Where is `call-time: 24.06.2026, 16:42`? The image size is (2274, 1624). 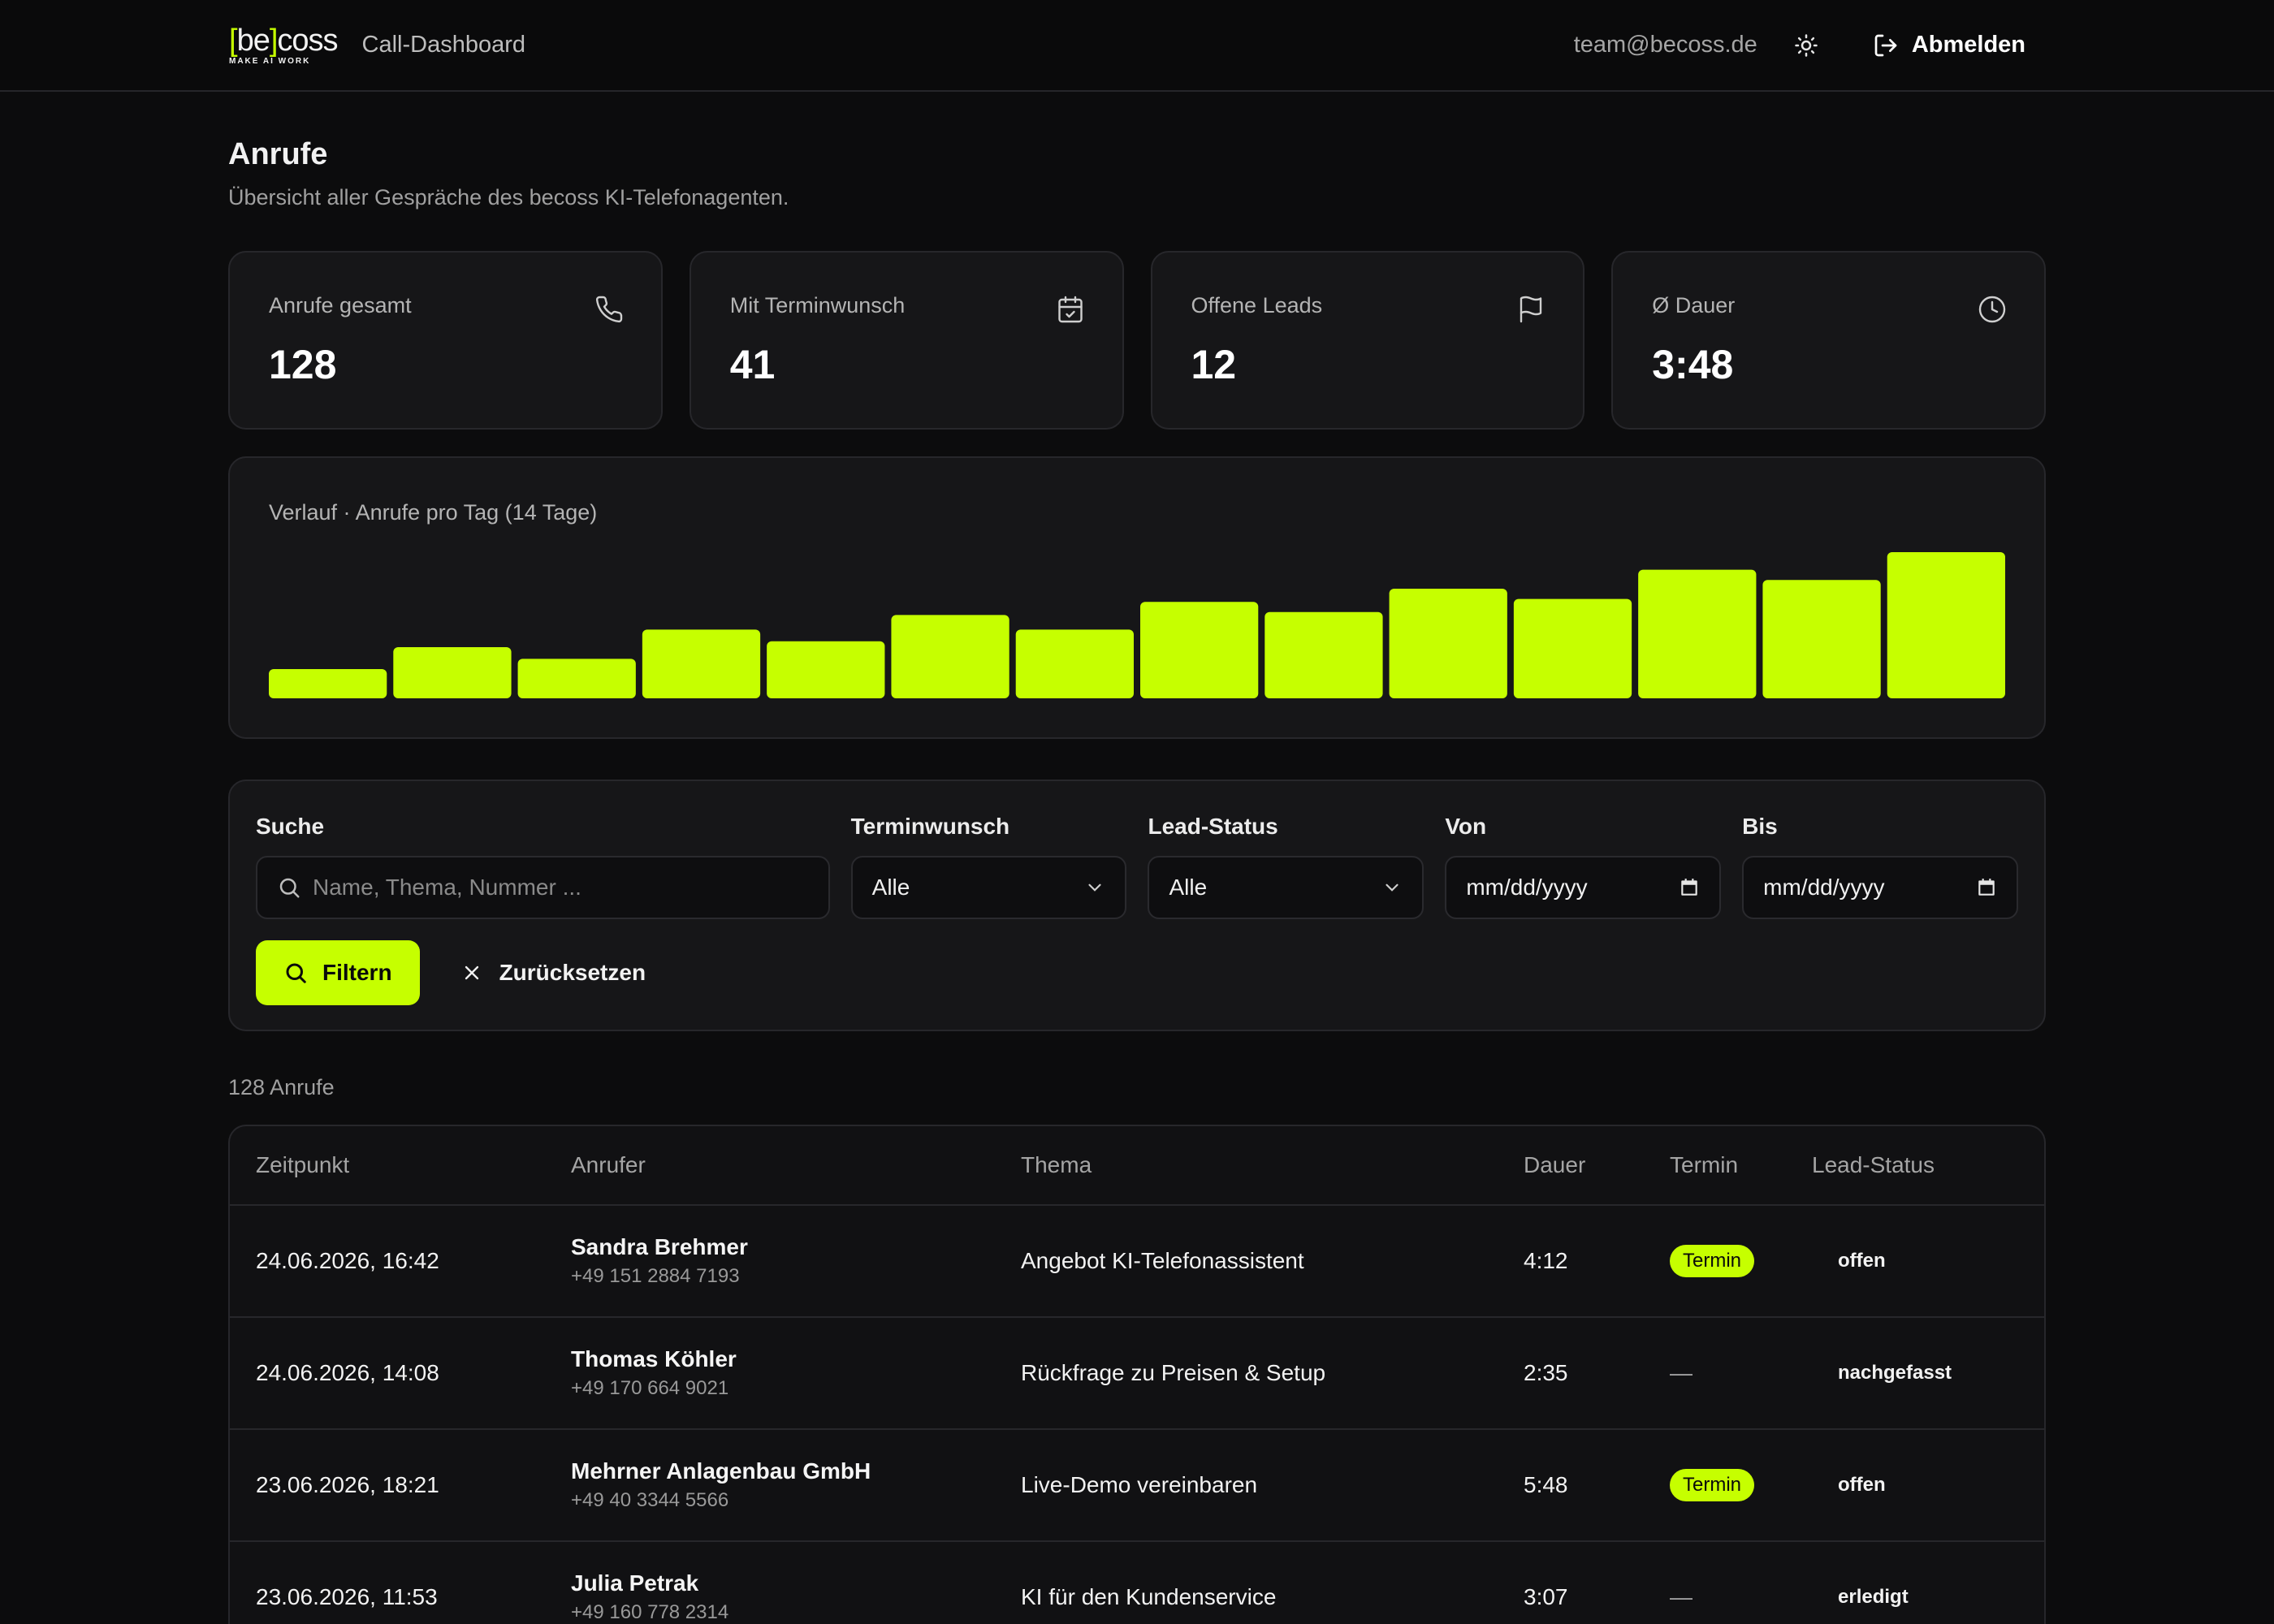 call-time: 24.06.2026, 16:42 is located at coordinates (348, 1261).